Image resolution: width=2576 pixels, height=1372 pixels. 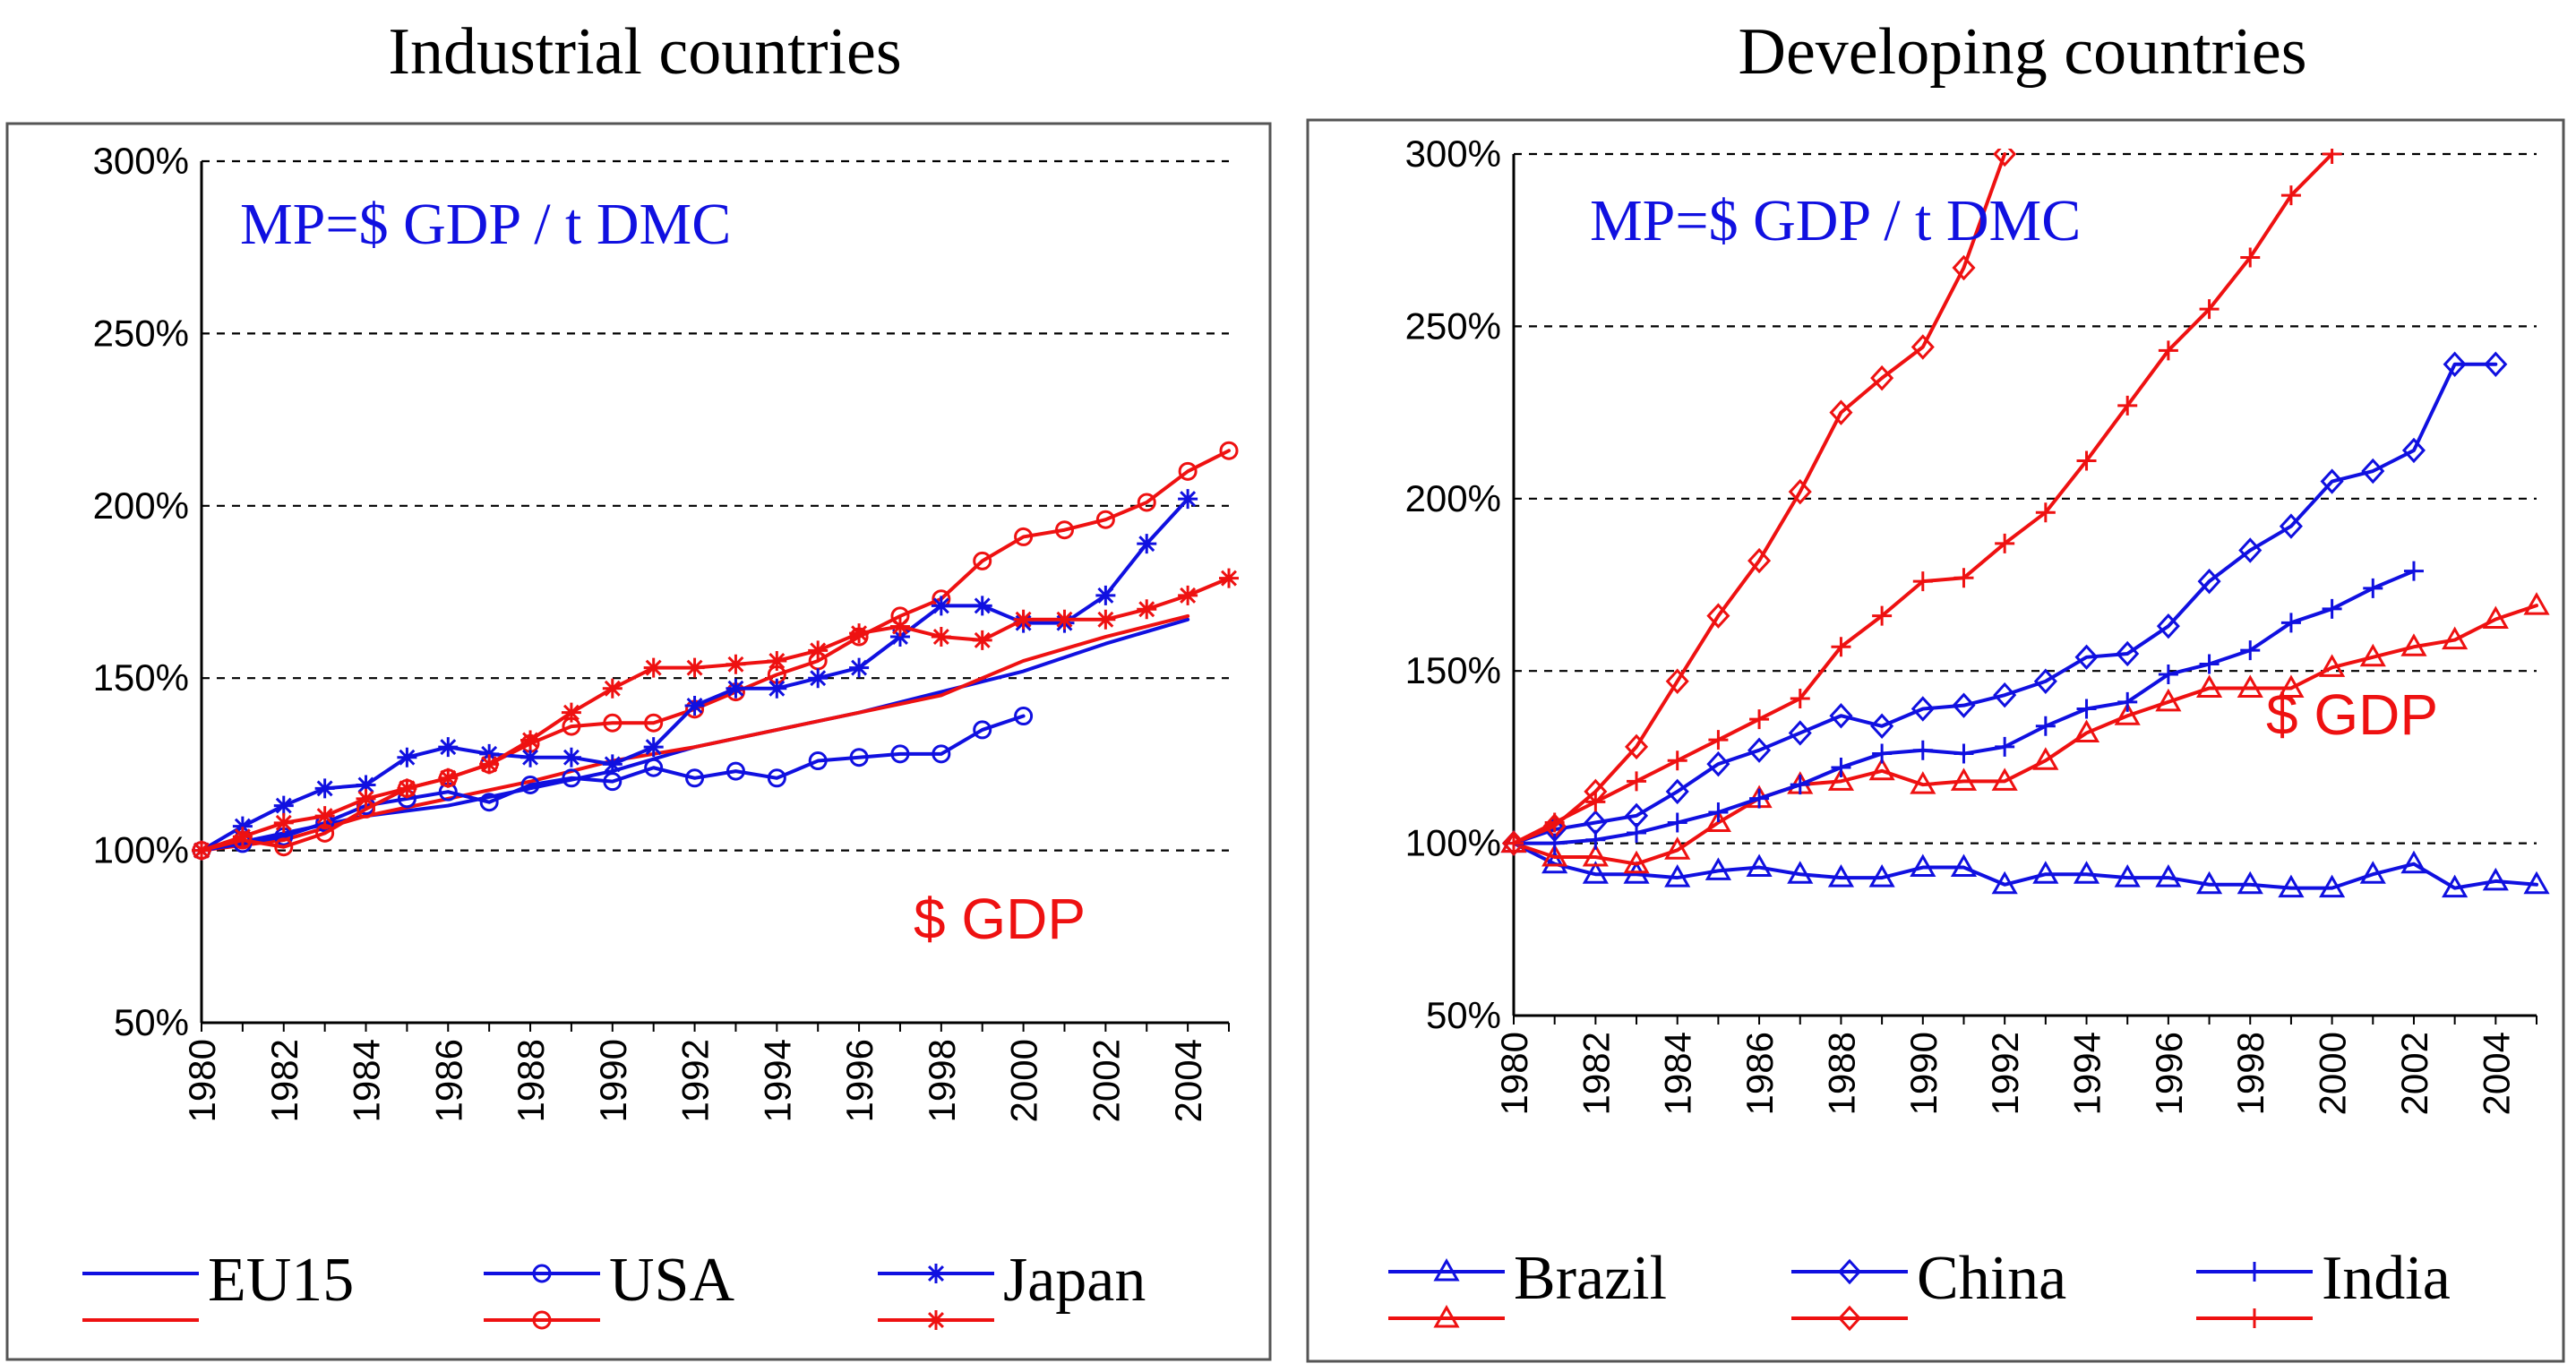 What do you see at coordinates (2323, 1286) in the screenshot?
I see `legend-item-india: India` at bounding box center [2323, 1286].